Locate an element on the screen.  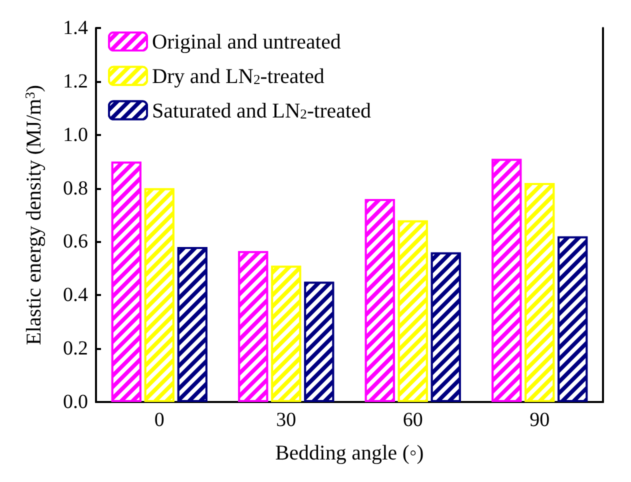
legend-label: Original and untreated is located at coordinates (247, 42).